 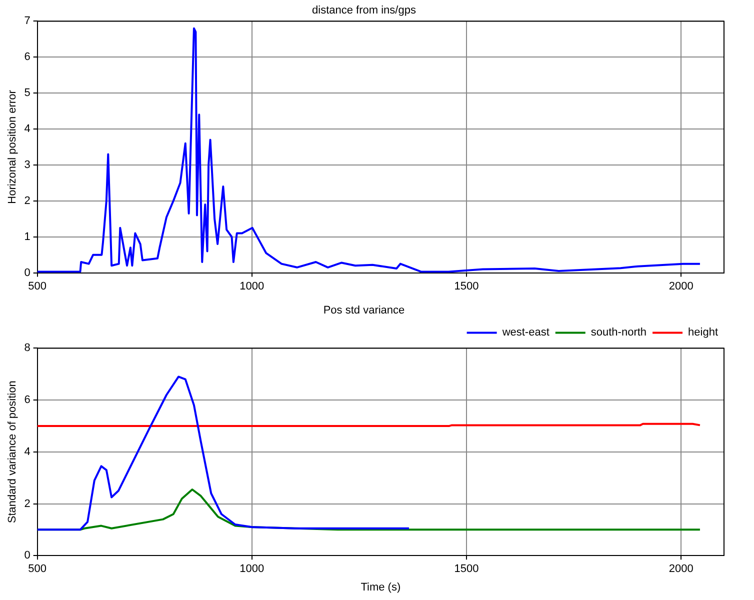 What do you see at coordinates (12, 452) in the screenshot?
I see `y-axis-title: Standard variance of position` at bounding box center [12, 452].